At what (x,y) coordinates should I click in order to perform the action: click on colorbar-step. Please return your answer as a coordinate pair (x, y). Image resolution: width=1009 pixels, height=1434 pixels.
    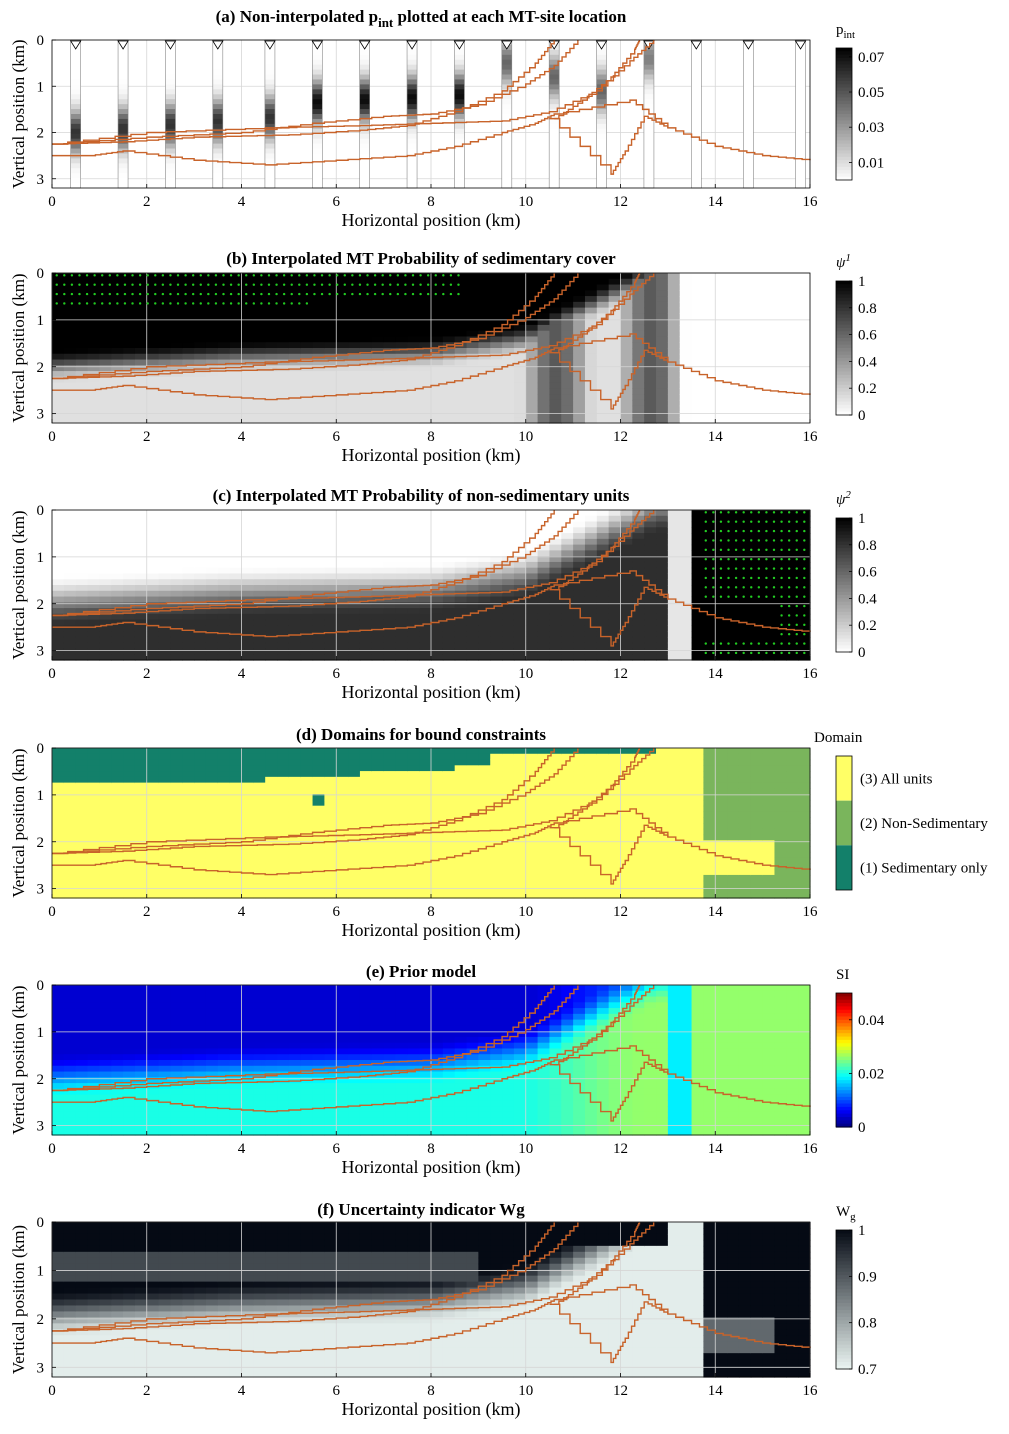
    Looking at the image, I should click on (844, 393).